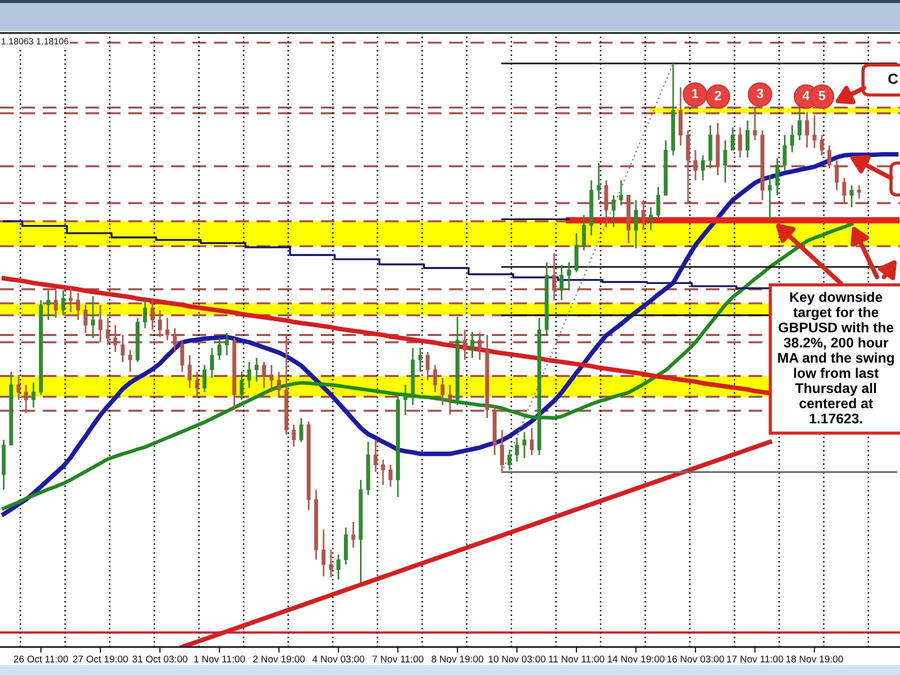 The image size is (900, 675). I want to click on annotation: 5, so click(822, 95).